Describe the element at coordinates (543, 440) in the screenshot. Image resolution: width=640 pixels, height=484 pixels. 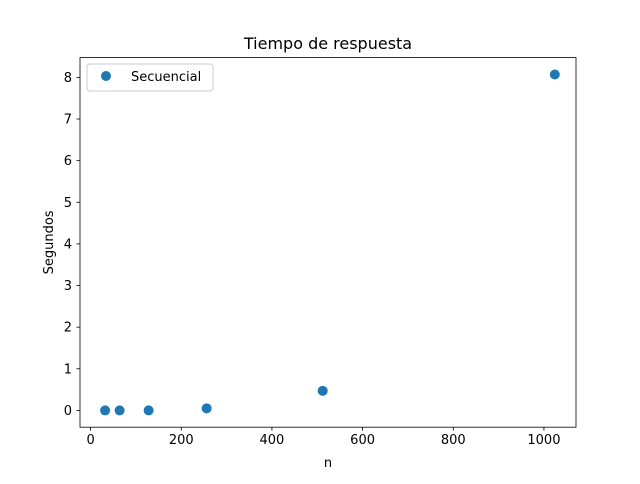
I see `x-tick-label: 1000` at that location.